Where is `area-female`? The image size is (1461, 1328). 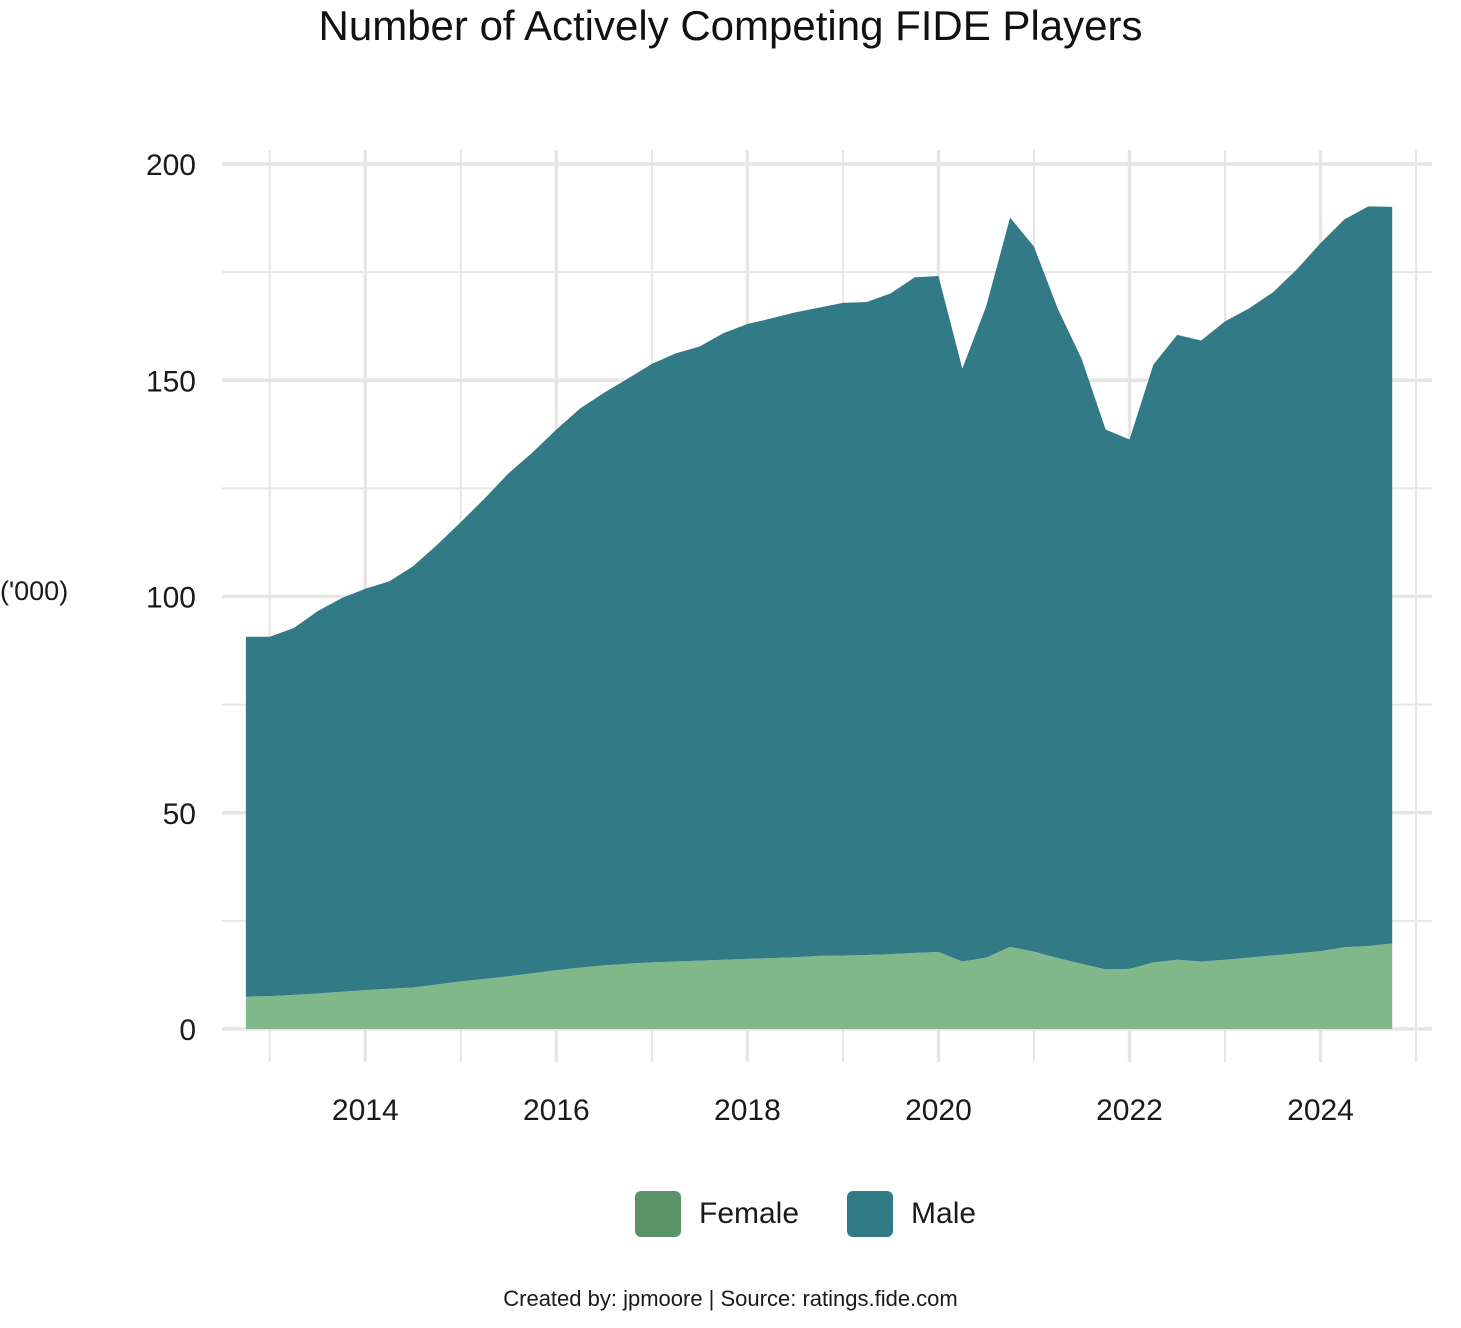
area-female is located at coordinates (819, 986).